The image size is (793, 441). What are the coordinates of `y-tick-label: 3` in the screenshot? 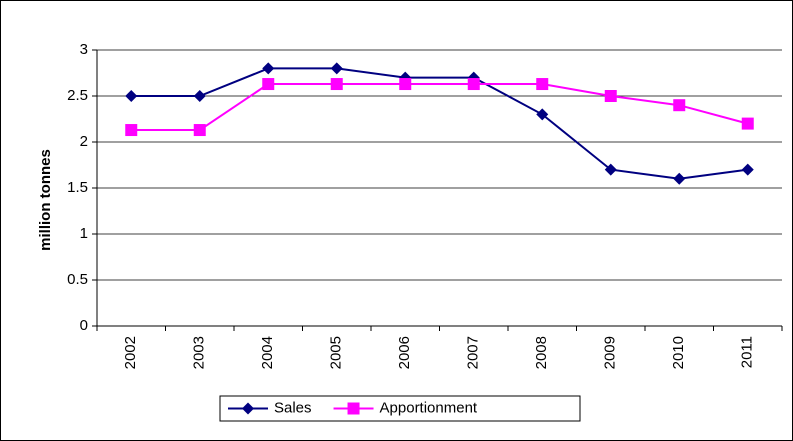 It's located at (84, 49).